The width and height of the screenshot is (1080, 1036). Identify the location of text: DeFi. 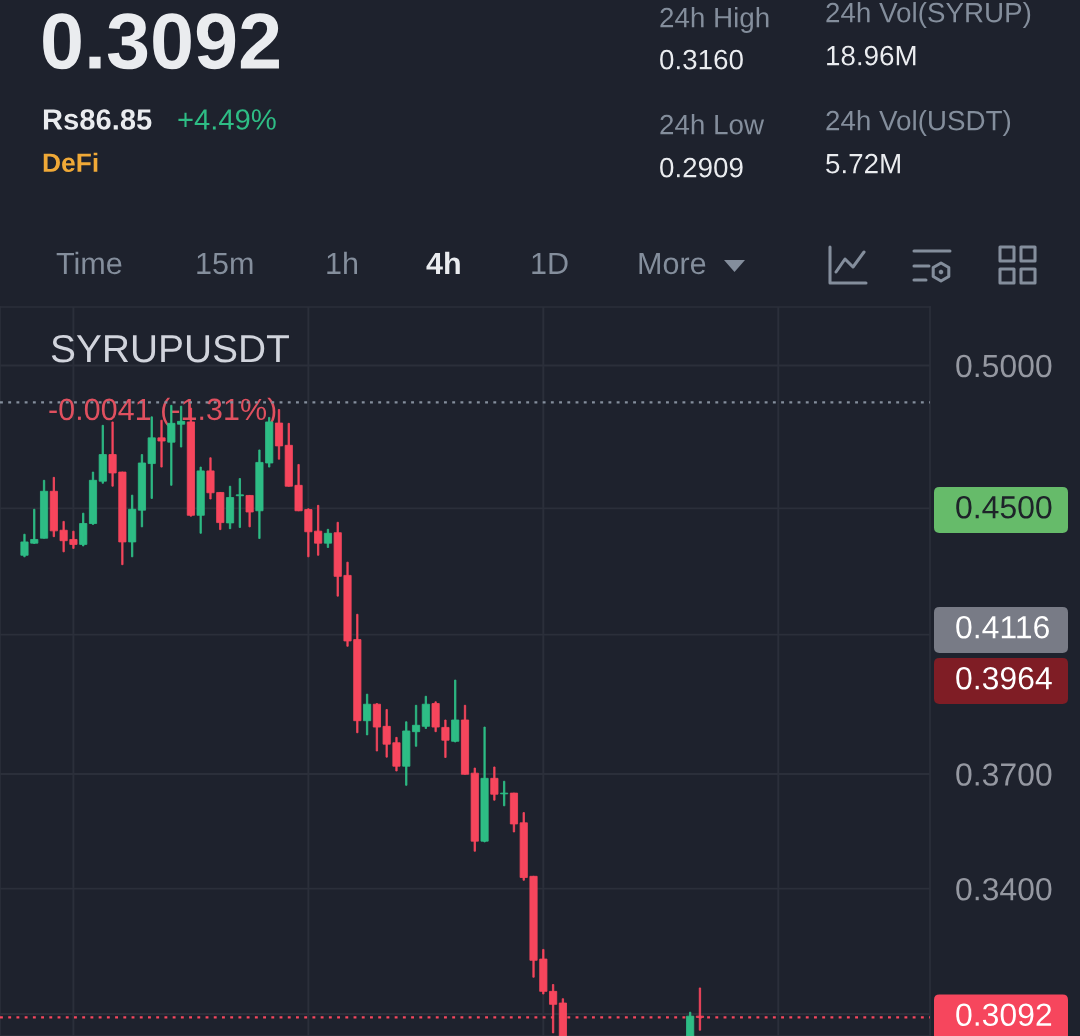
(70, 162).